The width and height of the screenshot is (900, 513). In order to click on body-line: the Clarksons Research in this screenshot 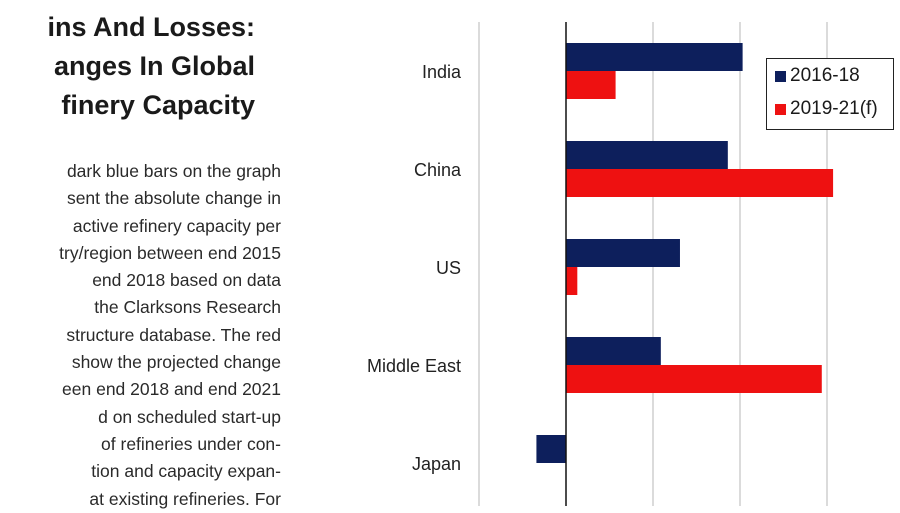, I will do `click(187, 307)`.